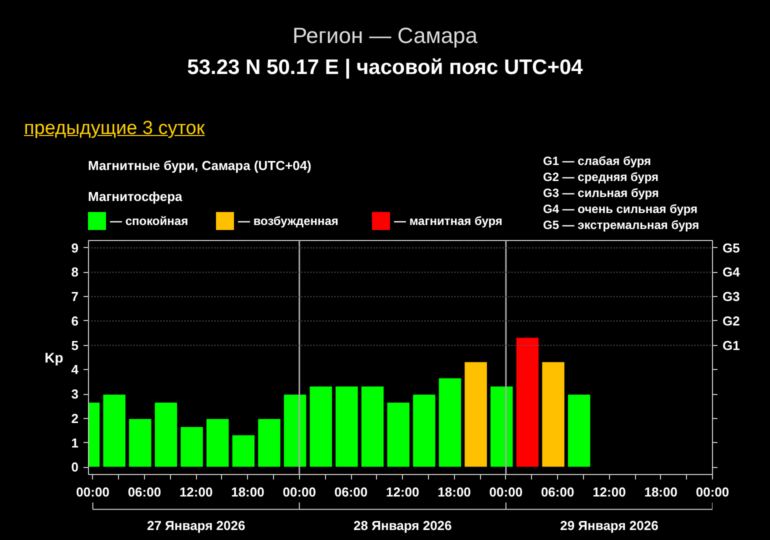 This screenshot has width=770, height=540. What do you see at coordinates (75, 394) in the screenshot?
I see `y-tick-label: 3` at bounding box center [75, 394].